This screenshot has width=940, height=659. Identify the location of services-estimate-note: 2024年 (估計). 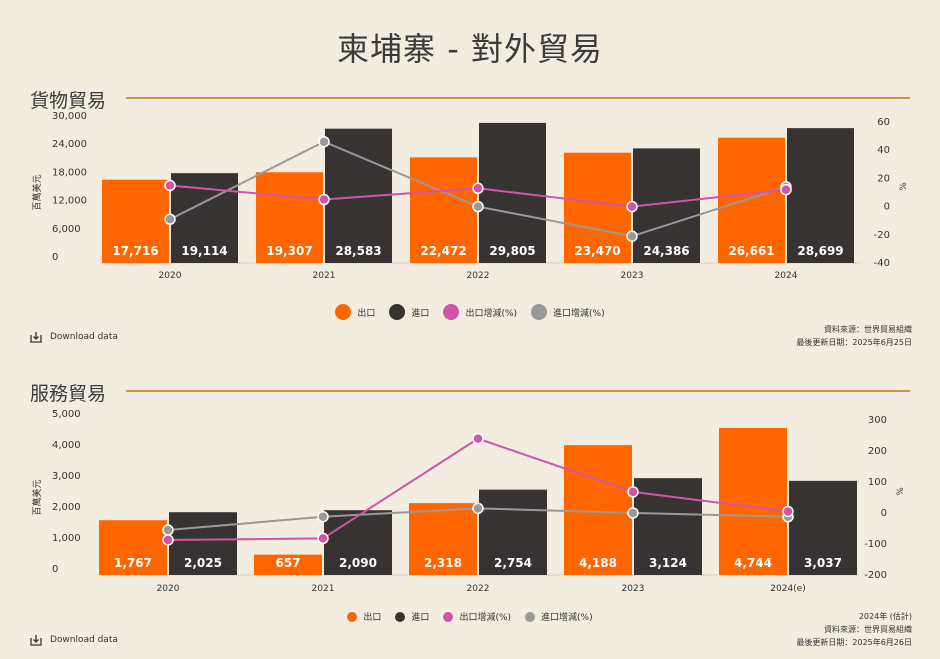
(885, 616).